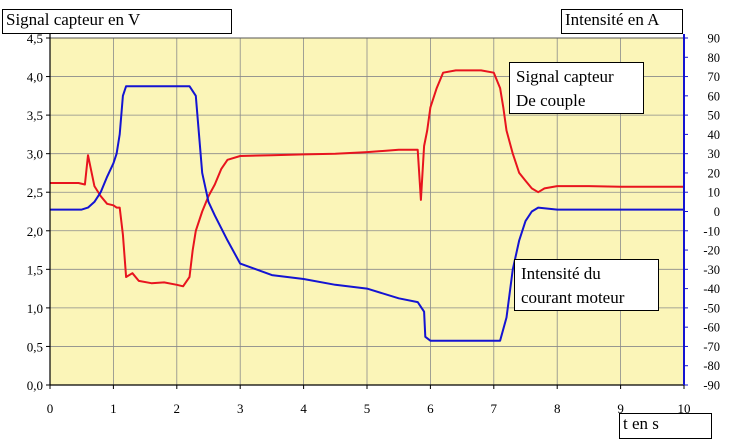 This screenshot has width=734, height=442. I want to click on right-tick-label: 50, so click(714, 116).